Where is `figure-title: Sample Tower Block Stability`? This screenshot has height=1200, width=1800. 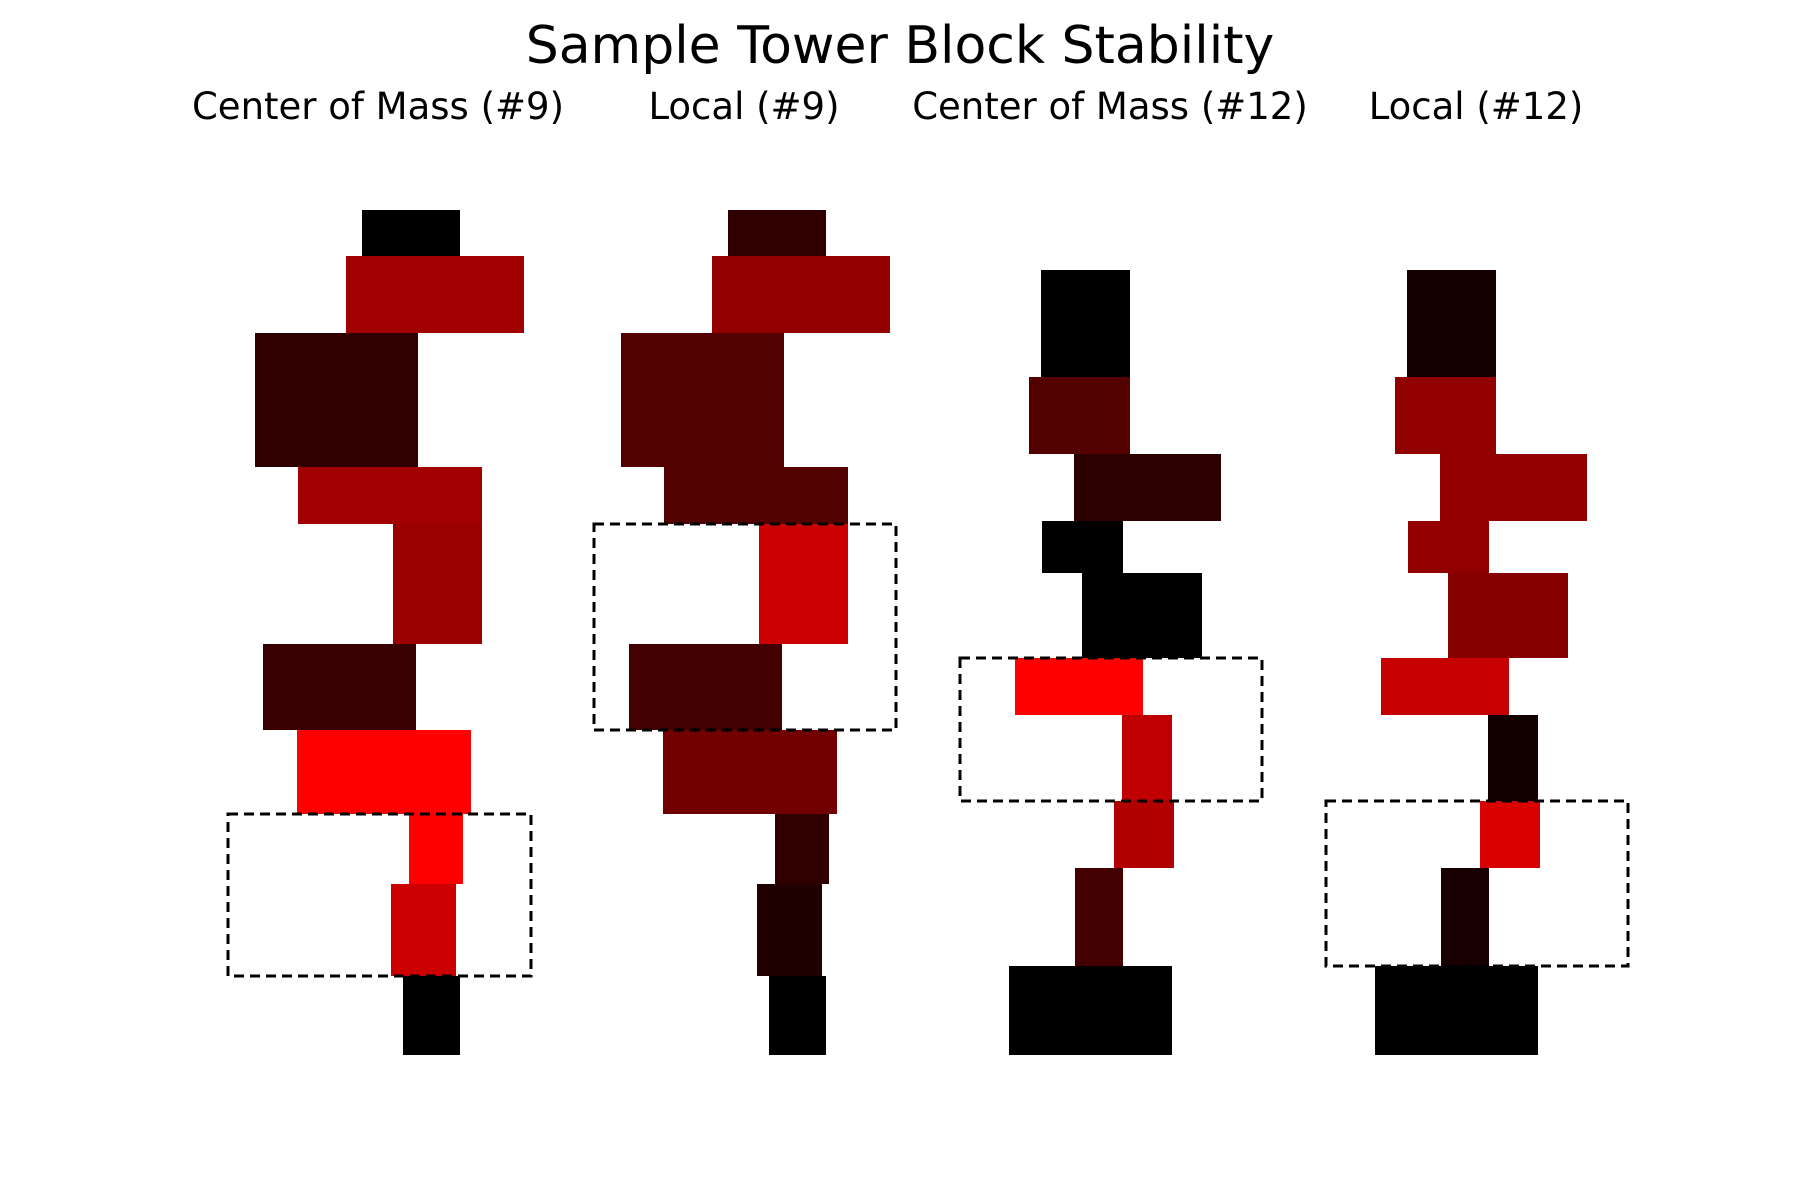 figure-title: Sample Tower Block Stability is located at coordinates (900, 46).